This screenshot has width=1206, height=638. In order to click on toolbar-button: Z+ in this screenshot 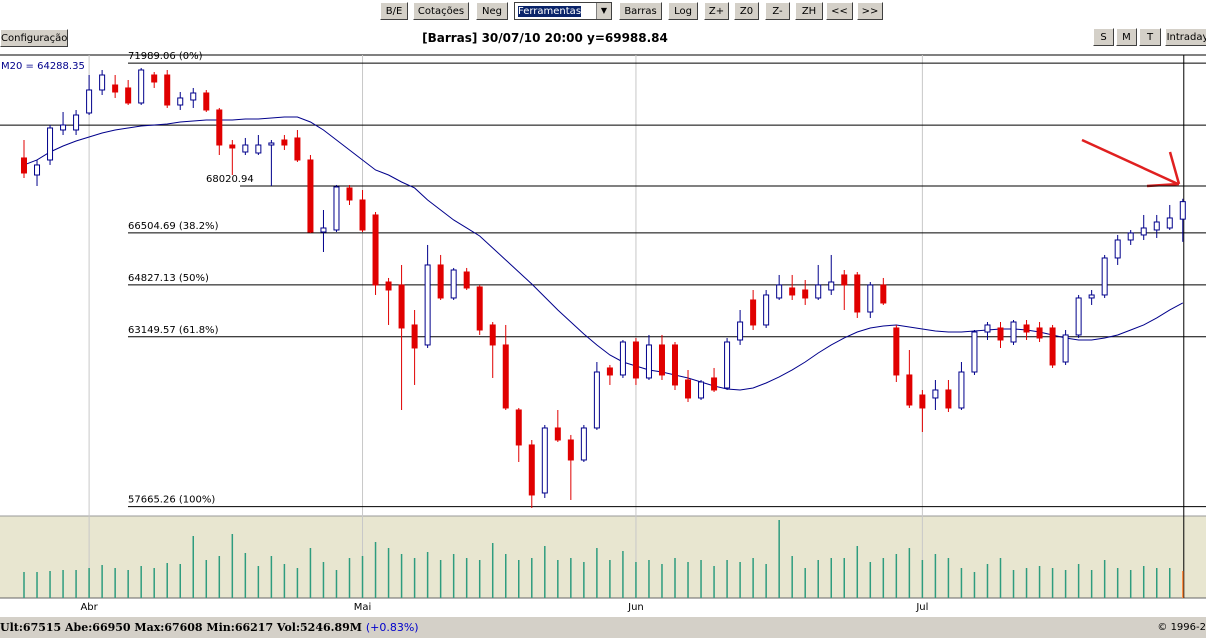, I will do `click(716, 11)`.